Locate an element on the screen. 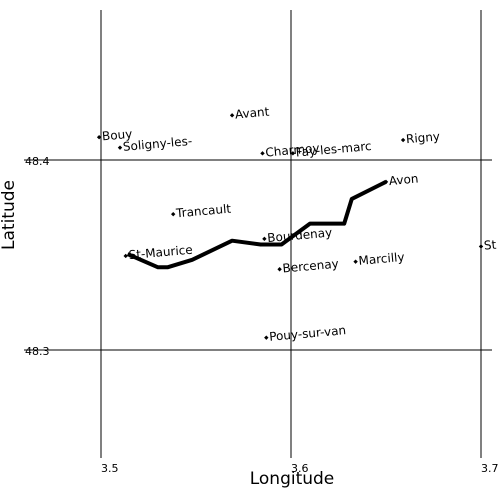  place-bouy: Bouy is located at coordinates (114, 135).